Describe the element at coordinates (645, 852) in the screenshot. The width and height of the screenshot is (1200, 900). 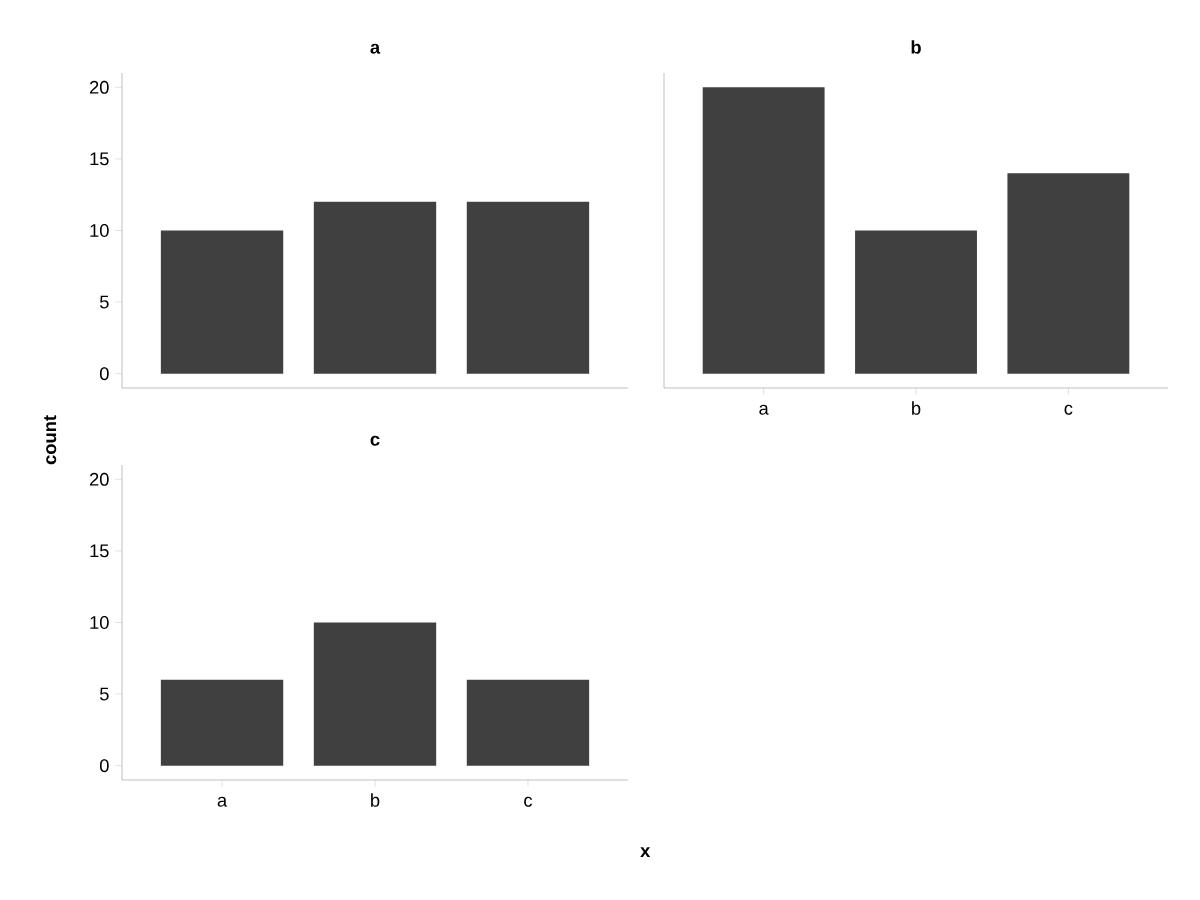
I see `x-axis-title: x` at that location.